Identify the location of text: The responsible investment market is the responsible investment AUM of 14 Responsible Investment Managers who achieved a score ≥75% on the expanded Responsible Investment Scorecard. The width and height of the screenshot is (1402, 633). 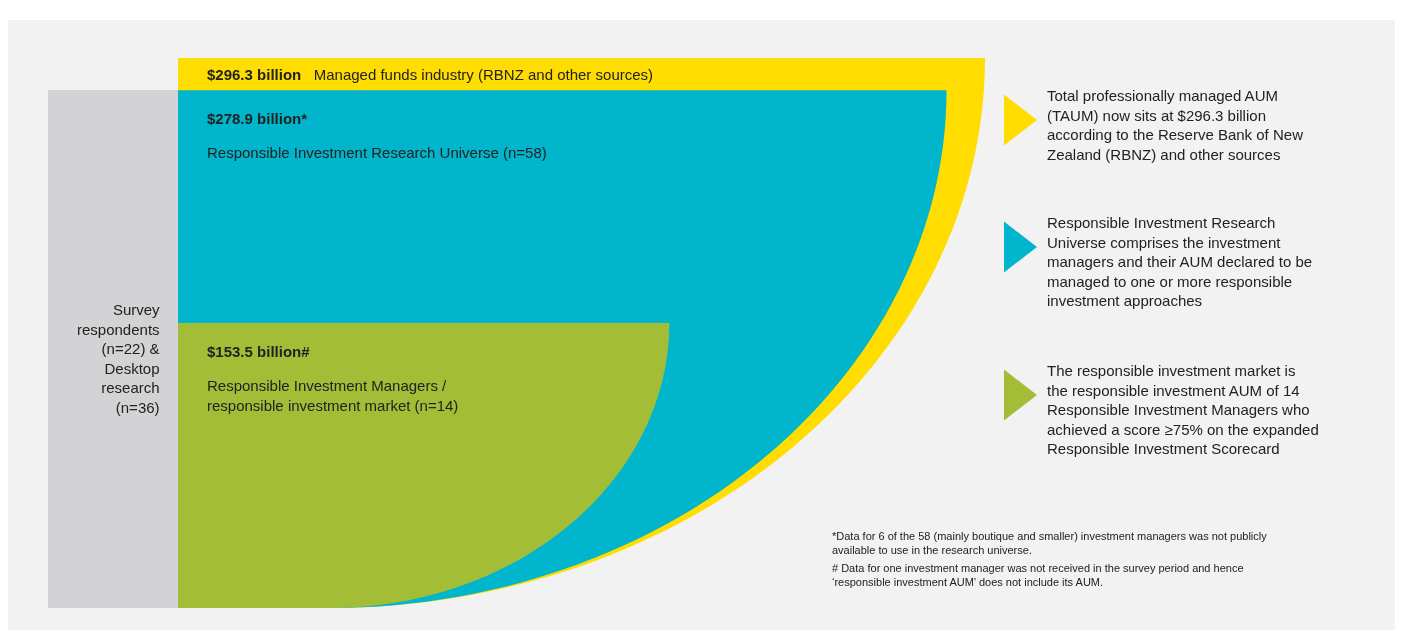
(1183, 409).